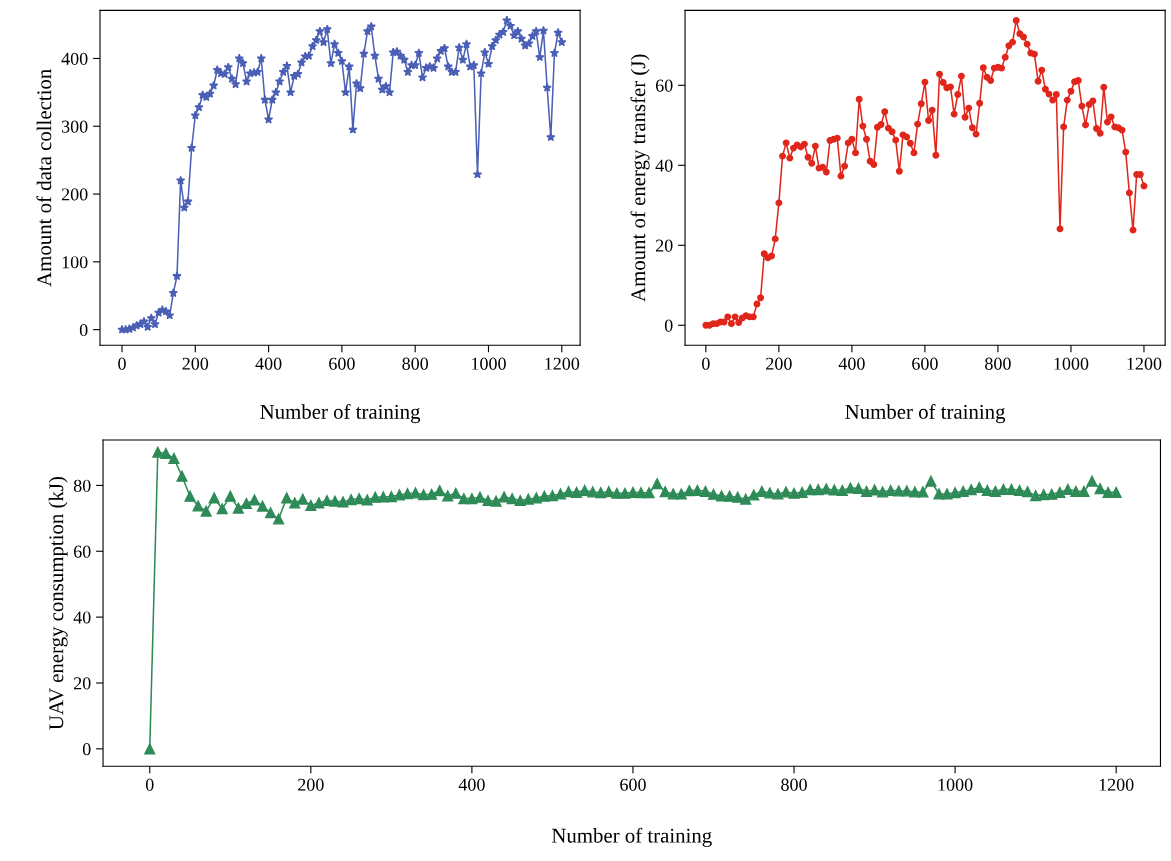  Describe the element at coordinates (82, 485) in the screenshot. I see `y-tick-label: 80` at that location.